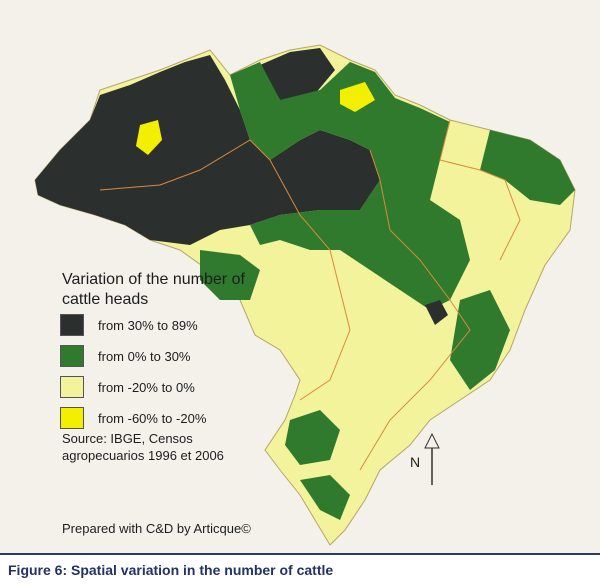 The height and width of the screenshot is (585, 600). Describe the element at coordinates (152, 418) in the screenshot. I see `legend-label: from -60% to -20%` at that location.